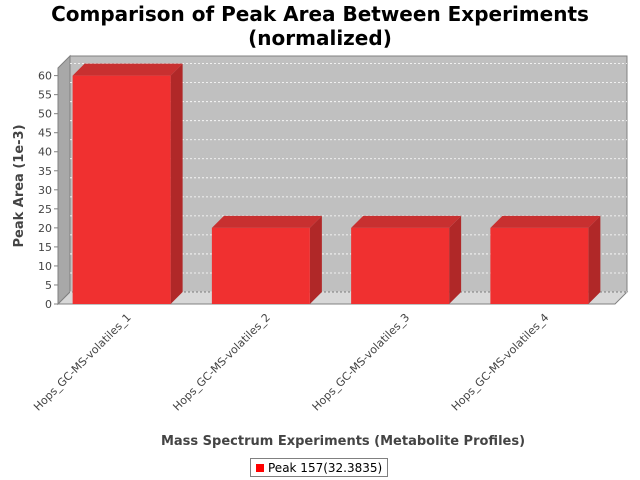 Image resolution: width=640 pixels, height=480 pixels. What do you see at coordinates (48, 304) in the screenshot?
I see `y-tick-label: 0` at bounding box center [48, 304].